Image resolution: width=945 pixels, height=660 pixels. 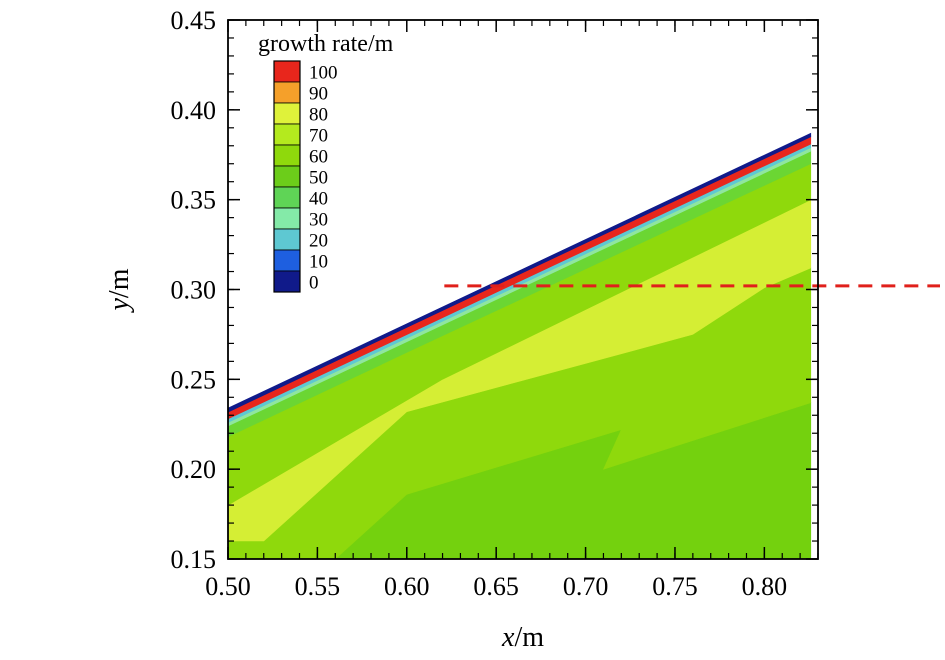 I want to click on legend-label: 100, so click(x=323, y=73).